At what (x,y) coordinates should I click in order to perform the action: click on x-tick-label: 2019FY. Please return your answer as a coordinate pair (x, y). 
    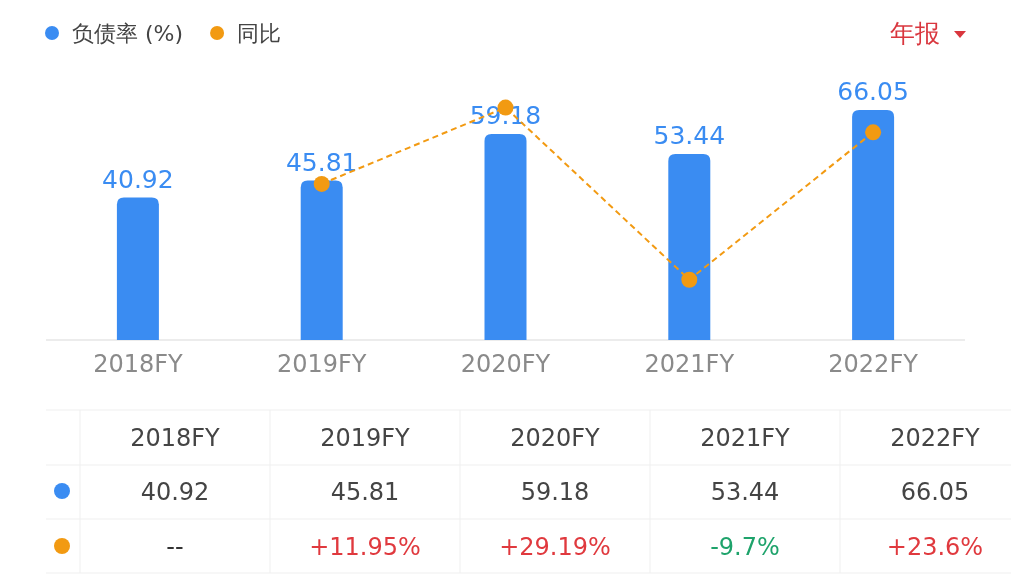
    Looking at the image, I should click on (321, 364).